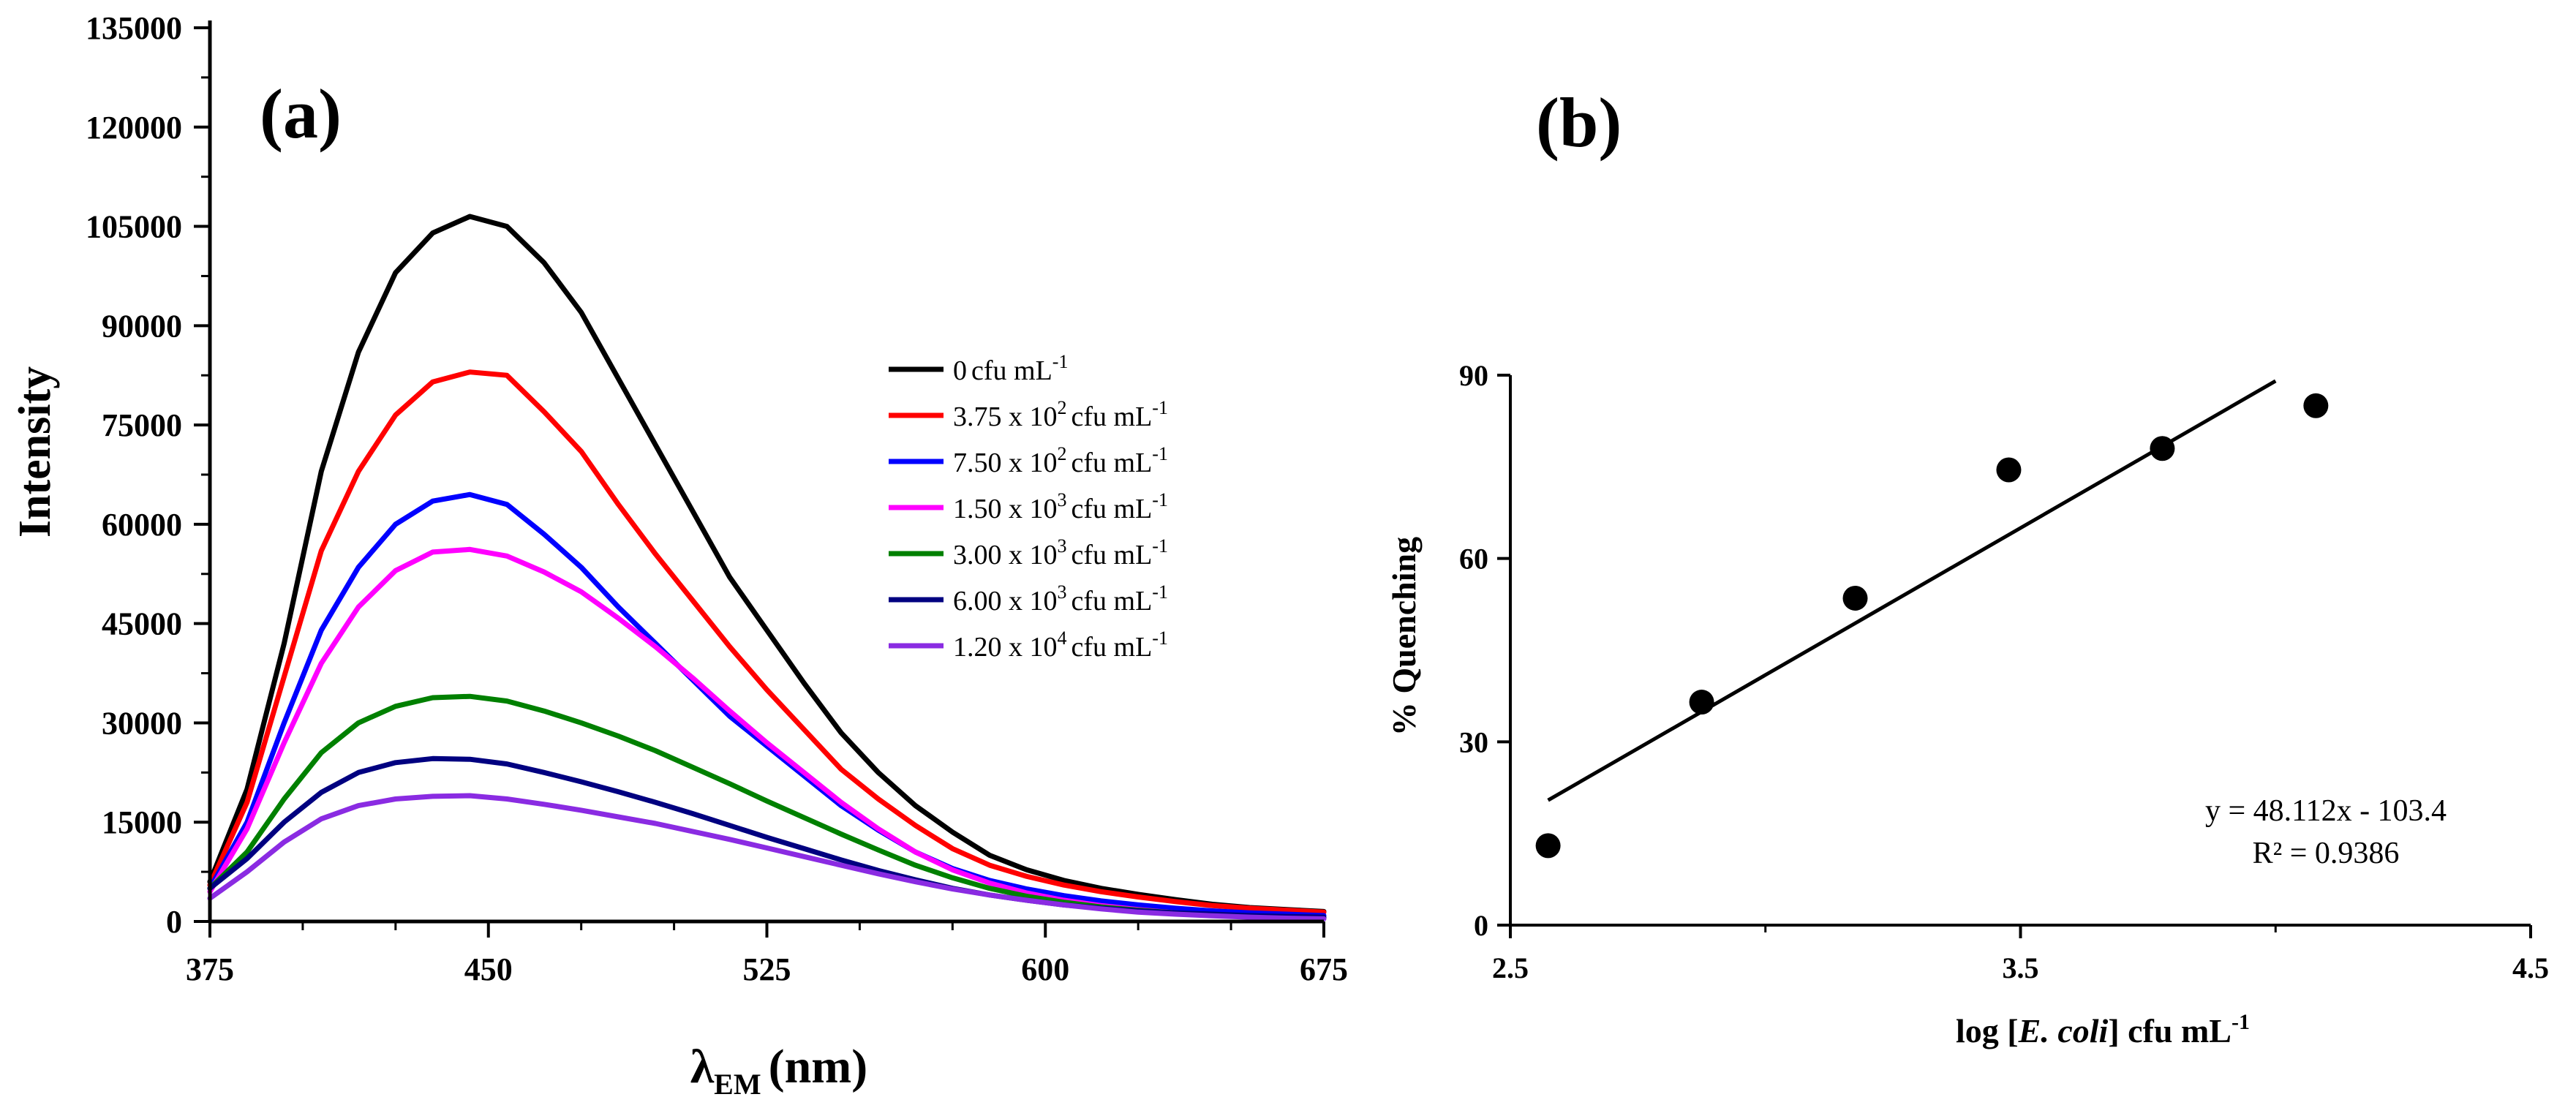 The image size is (2576, 1116). What do you see at coordinates (737, 1084) in the screenshot?
I see `x-axis-subscript: EM` at bounding box center [737, 1084].